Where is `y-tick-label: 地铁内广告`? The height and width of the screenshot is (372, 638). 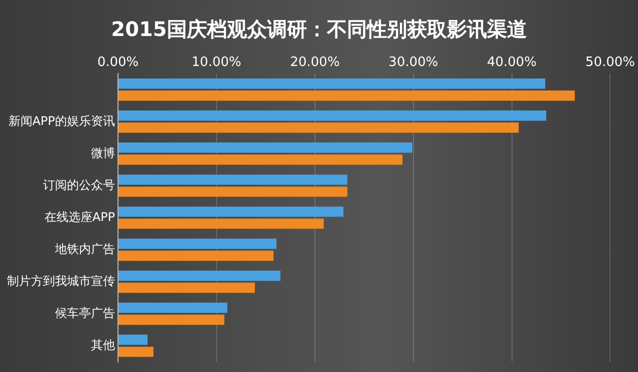 y-tick-label: 地铁内广告 is located at coordinates (84, 249).